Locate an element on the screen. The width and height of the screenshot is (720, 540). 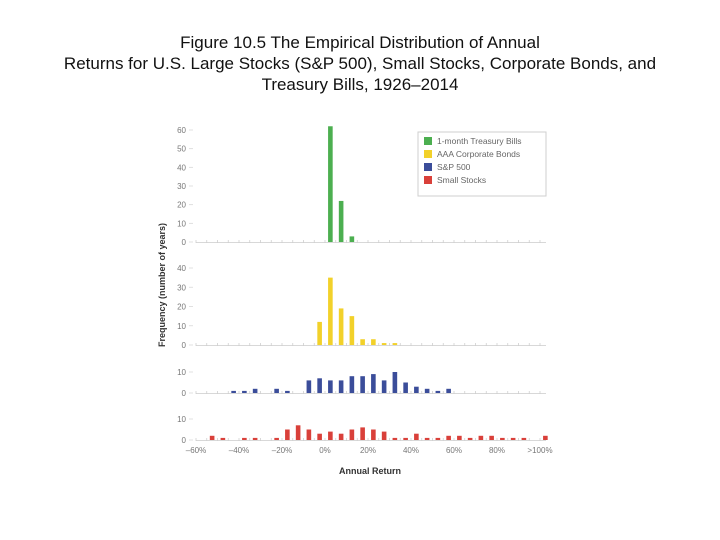
legend-label: 1-month Treasury Bills is located at coordinates (479, 141).